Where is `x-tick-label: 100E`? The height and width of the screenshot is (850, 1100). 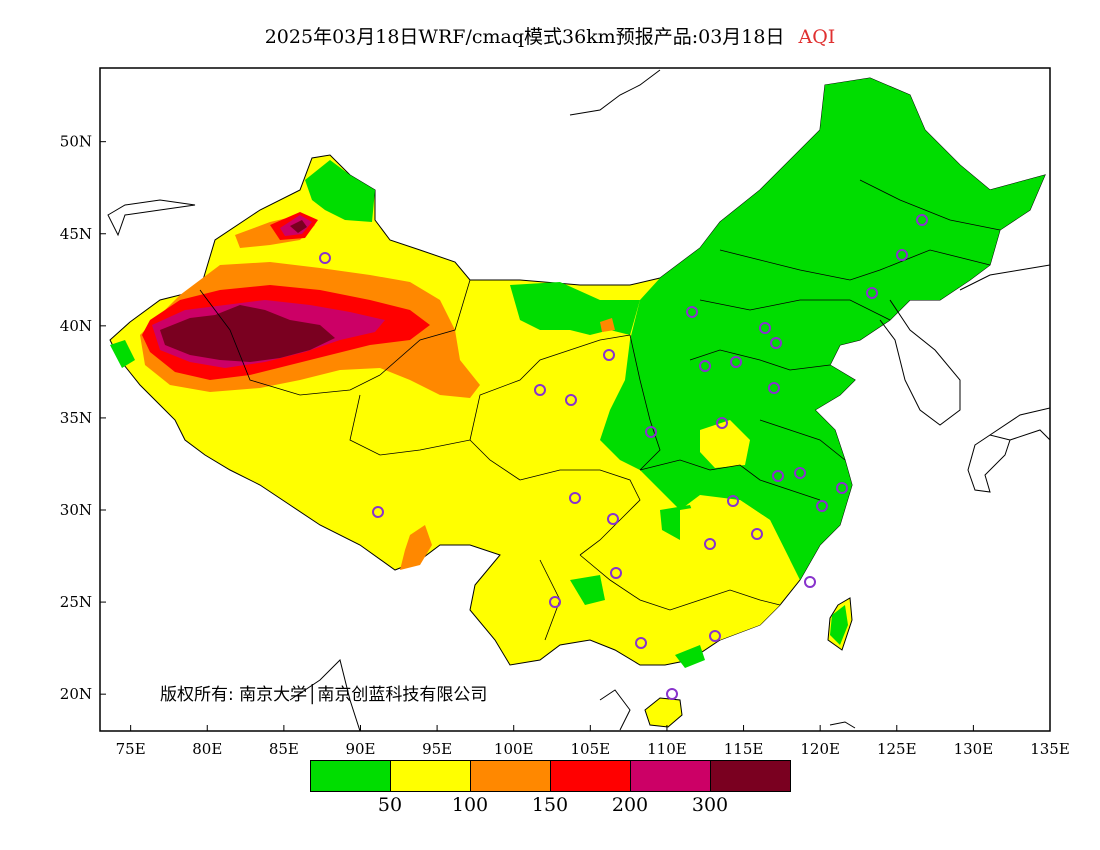
x-tick-label: 100E is located at coordinates (514, 749).